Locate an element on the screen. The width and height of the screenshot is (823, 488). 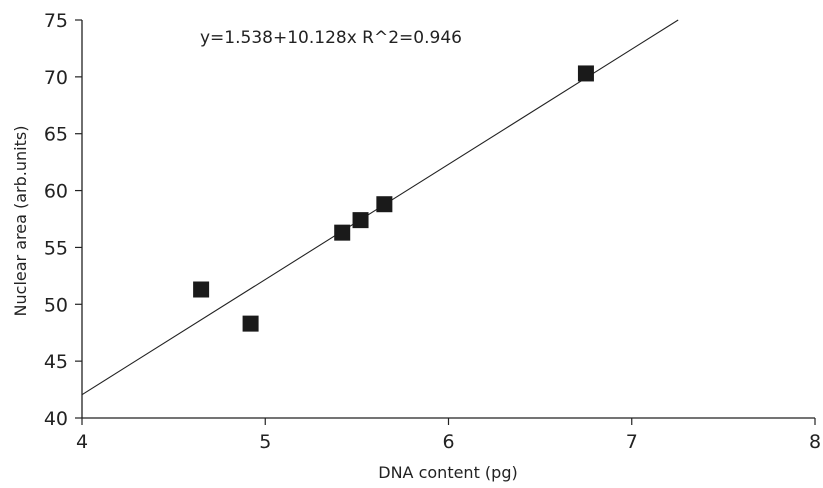
y-tick-label: 60 is located at coordinates (56, 192).